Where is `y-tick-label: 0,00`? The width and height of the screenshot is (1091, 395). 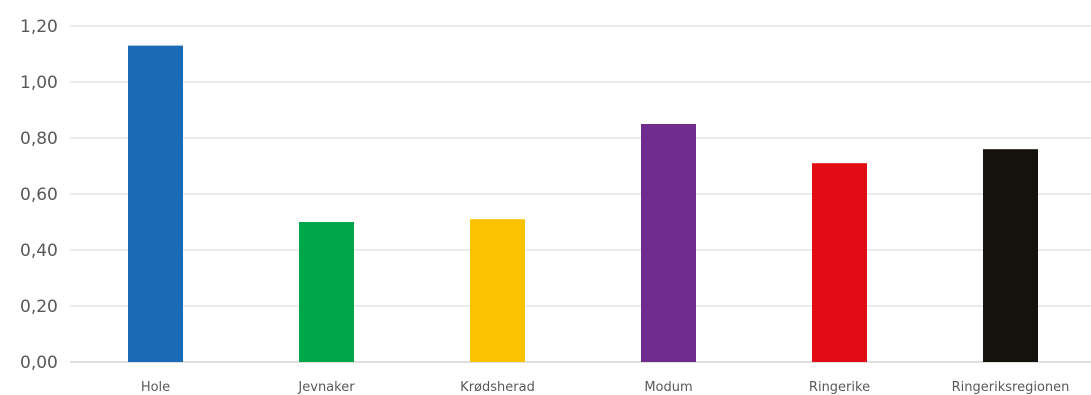 y-tick-label: 0,00 is located at coordinates (39, 363).